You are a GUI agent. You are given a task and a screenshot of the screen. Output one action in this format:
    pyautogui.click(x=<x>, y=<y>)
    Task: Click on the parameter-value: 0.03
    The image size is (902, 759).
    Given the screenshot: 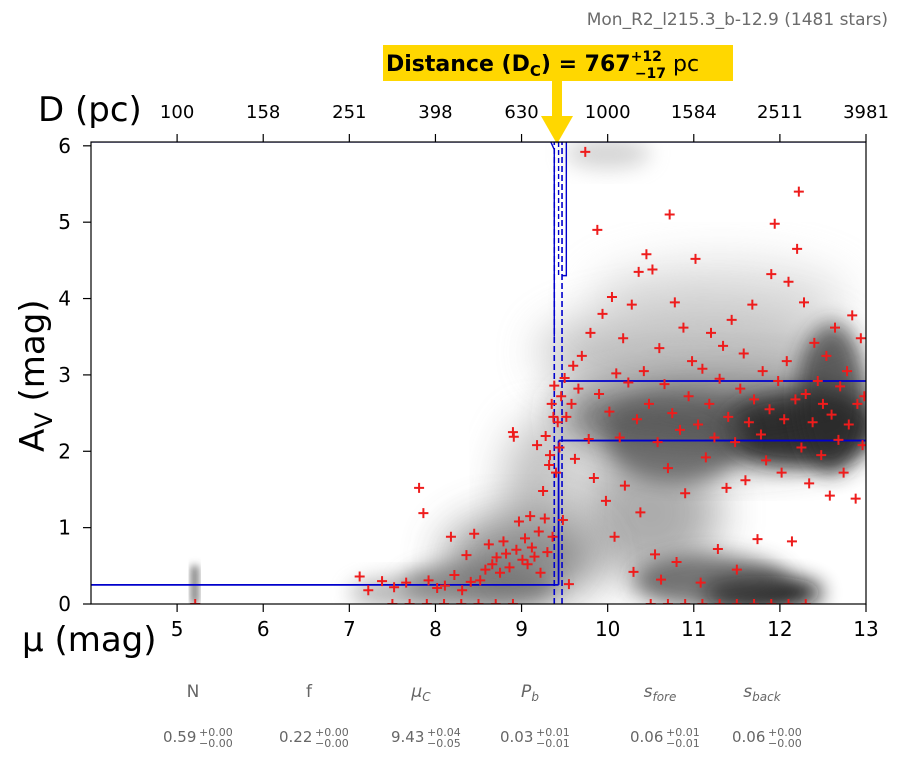 What is the action you would take?
    pyautogui.click(x=516, y=737)
    